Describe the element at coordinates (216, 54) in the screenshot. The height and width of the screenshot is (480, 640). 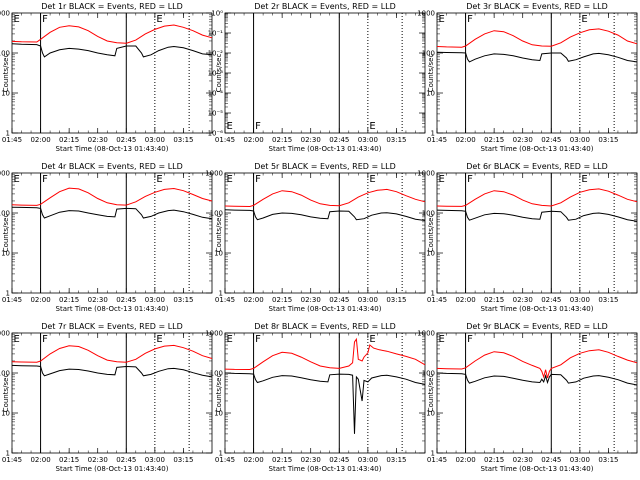
I see `y-tick-label: 10⁻²` at that location.